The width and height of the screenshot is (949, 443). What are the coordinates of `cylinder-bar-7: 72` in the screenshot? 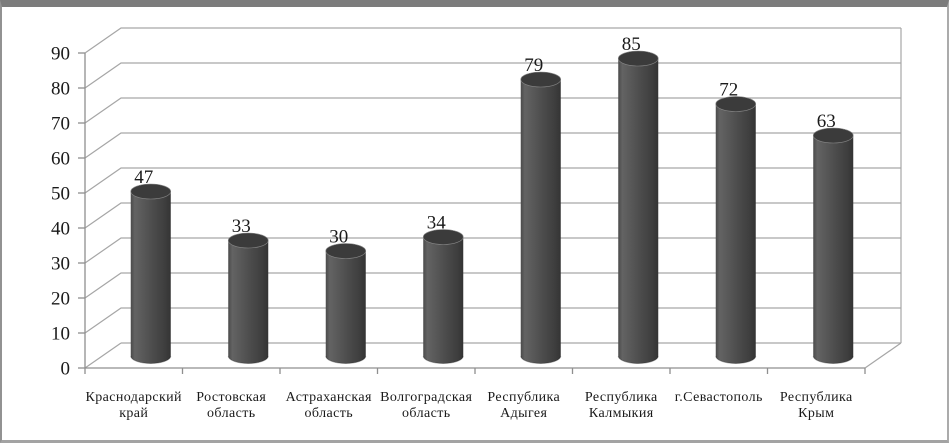 It's located at (736, 222).